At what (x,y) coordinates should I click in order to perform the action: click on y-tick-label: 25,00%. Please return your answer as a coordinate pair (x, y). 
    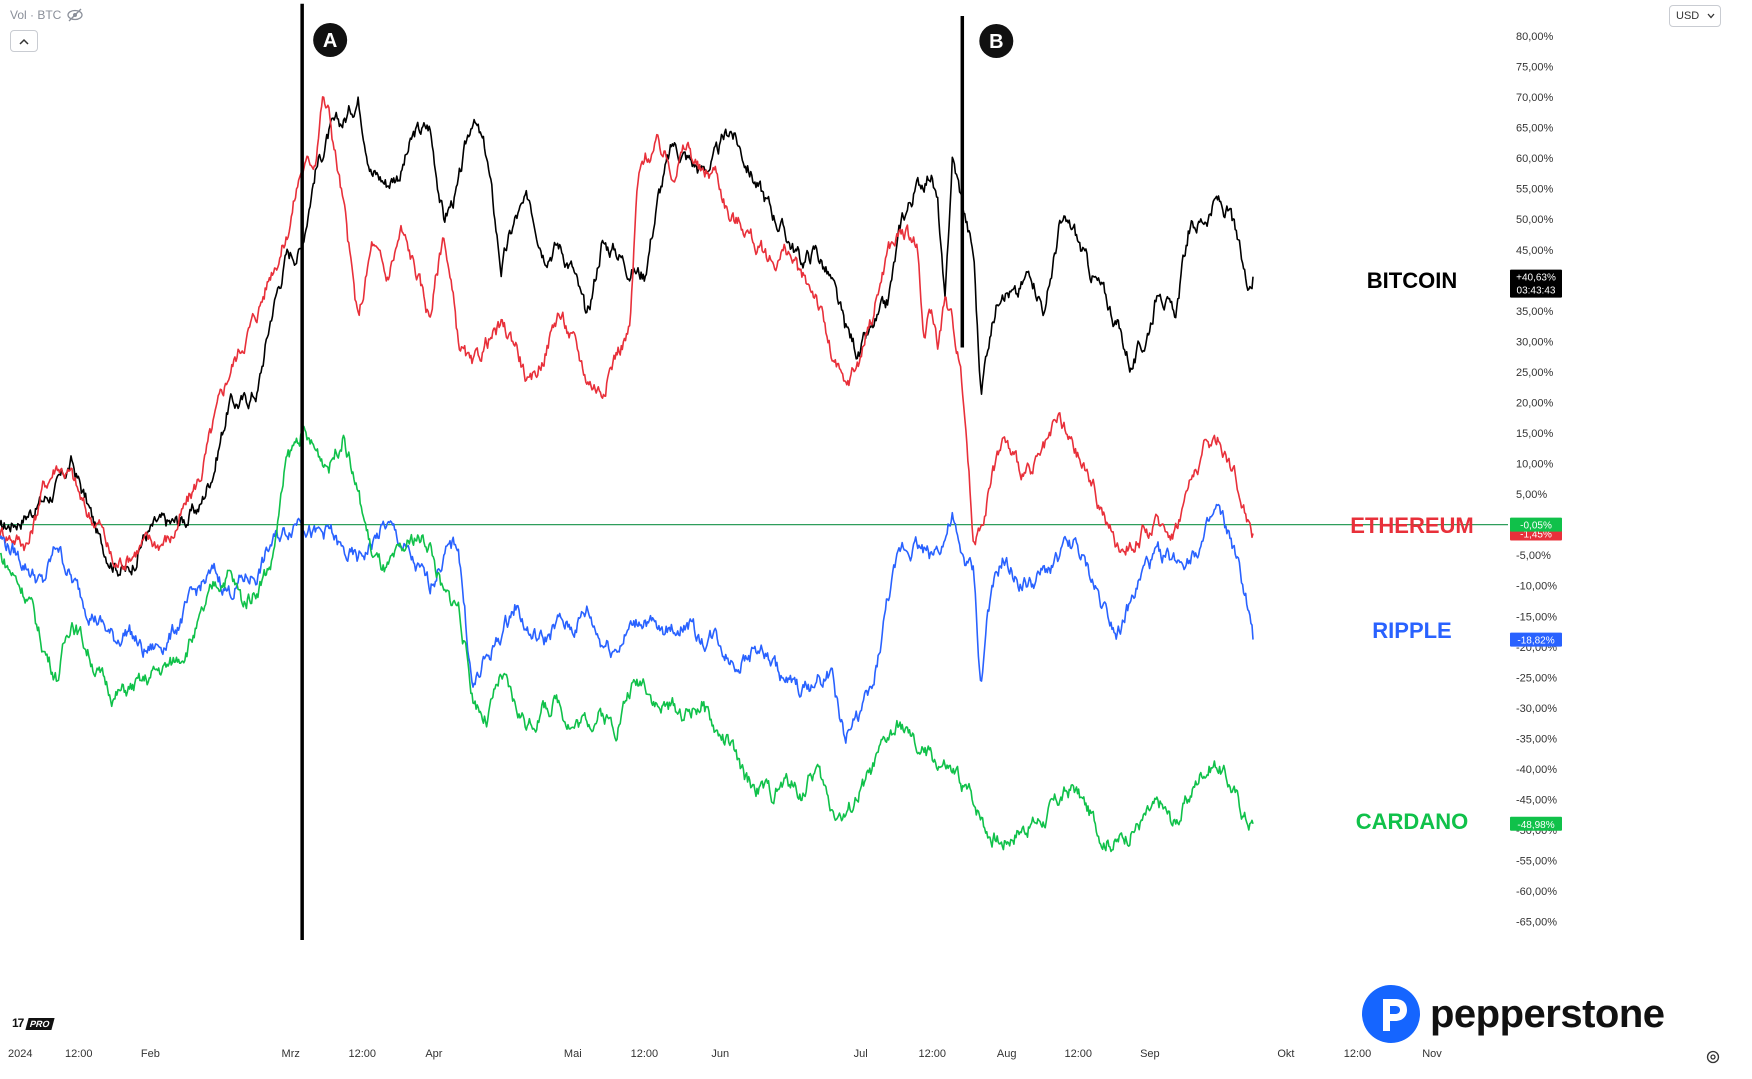
    Looking at the image, I should click on (1535, 373).